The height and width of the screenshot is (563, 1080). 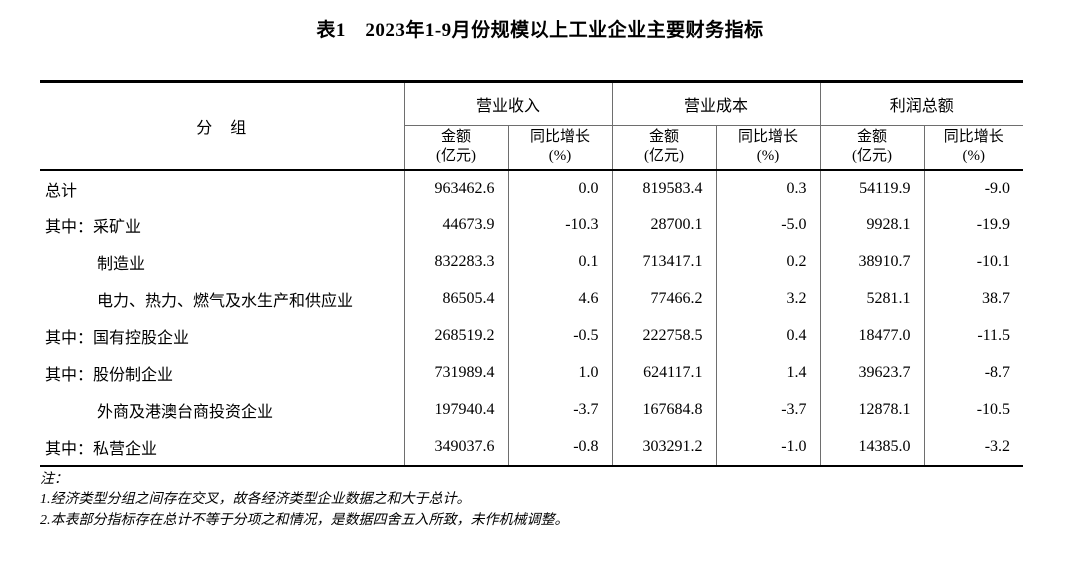 What do you see at coordinates (560, 447) in the screenshot?
I see `cell-value: -0.8` at bounding box center [560, 447].